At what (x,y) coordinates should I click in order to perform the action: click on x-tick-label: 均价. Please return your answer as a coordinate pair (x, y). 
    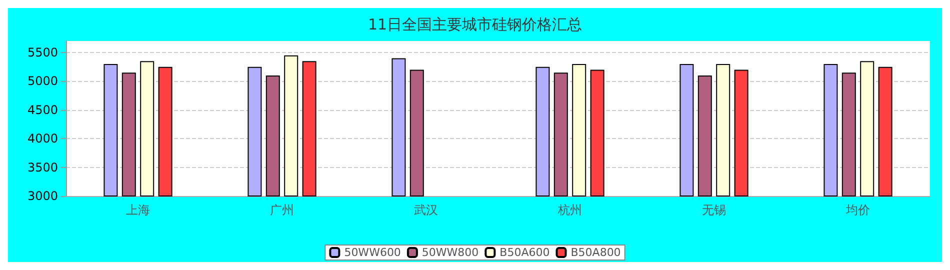
    Looking at the image, I should click on (857, 210).